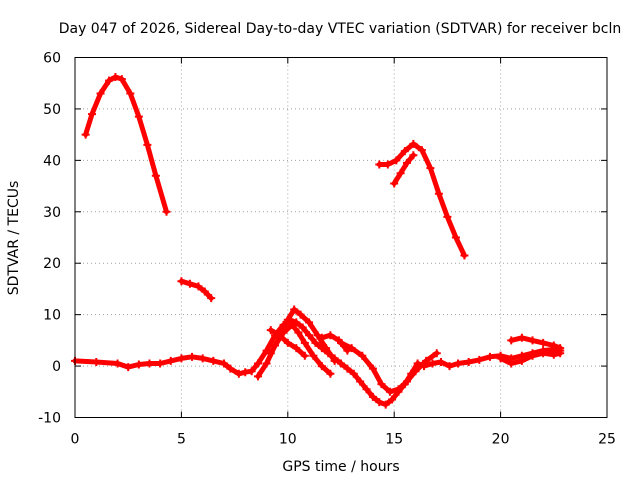 Image resolution: width=640 pixels, height=480 pixels. Describe the element at coordinates (52, 59) in the screenshot. I see `y-tick-label: 60` at that location.